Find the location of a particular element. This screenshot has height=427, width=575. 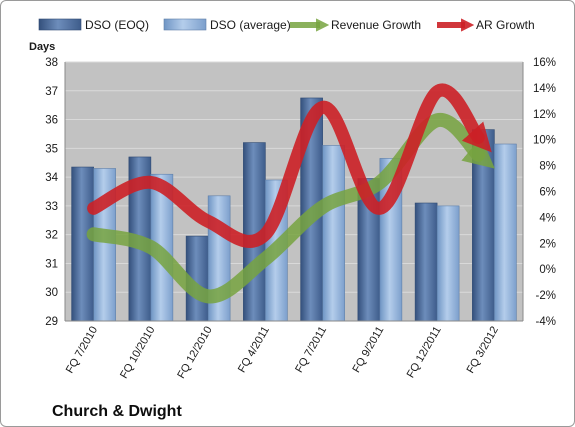

y2-tick-label: 16% is located at coordinates (544, 63).